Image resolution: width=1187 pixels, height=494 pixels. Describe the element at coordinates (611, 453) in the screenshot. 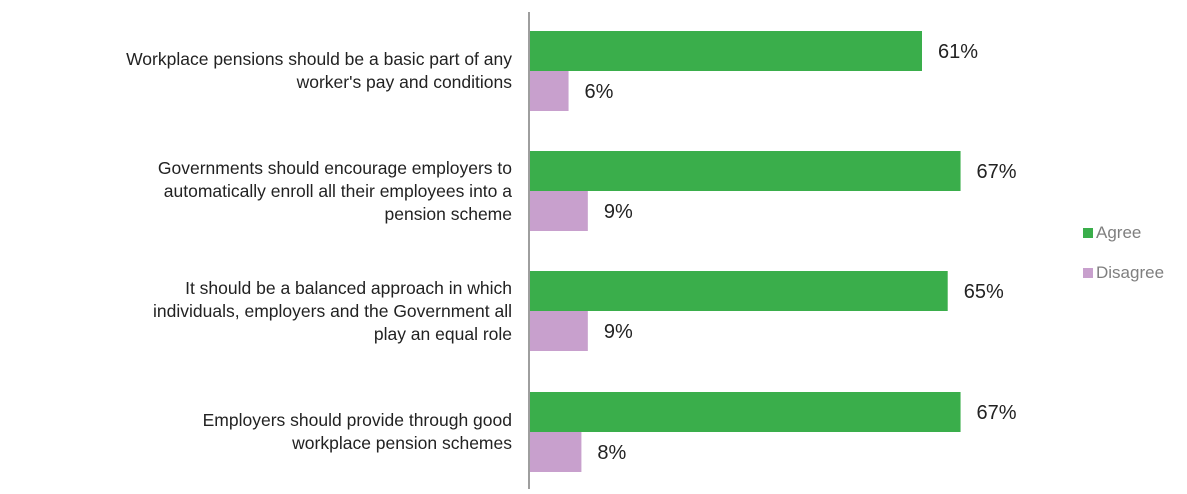

I see `data-label-disagree-4: 8%` at that location.